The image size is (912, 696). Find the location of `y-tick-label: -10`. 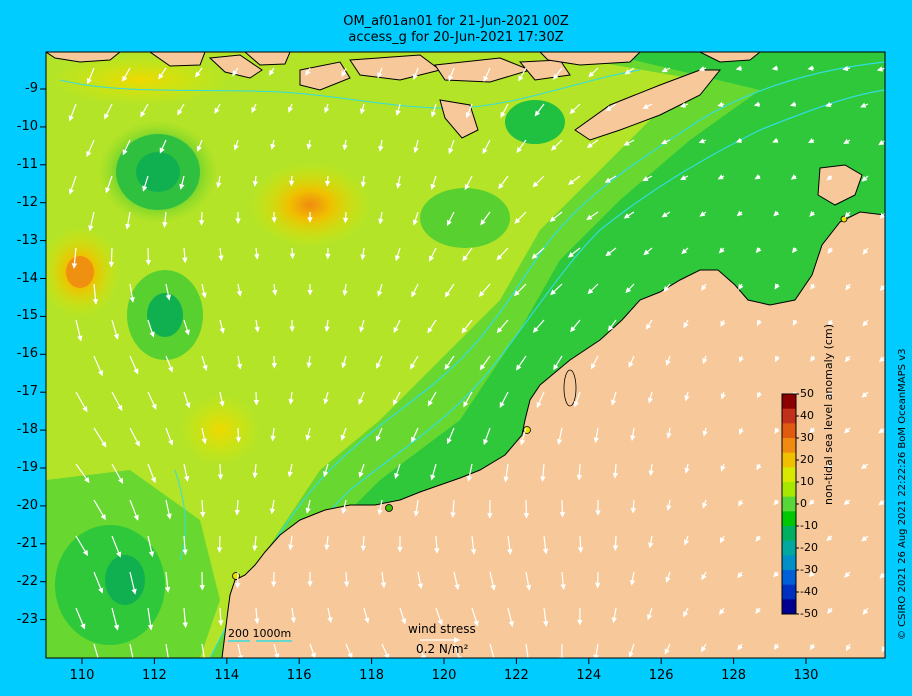

y-tick-label: -10 is located at coordinates (27, 126).